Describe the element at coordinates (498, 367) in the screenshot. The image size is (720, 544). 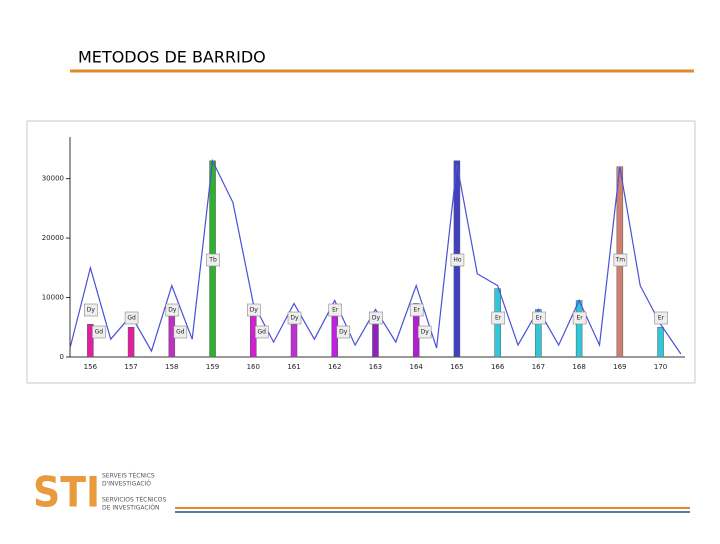
I see `x-tick-label: 166` at that location.